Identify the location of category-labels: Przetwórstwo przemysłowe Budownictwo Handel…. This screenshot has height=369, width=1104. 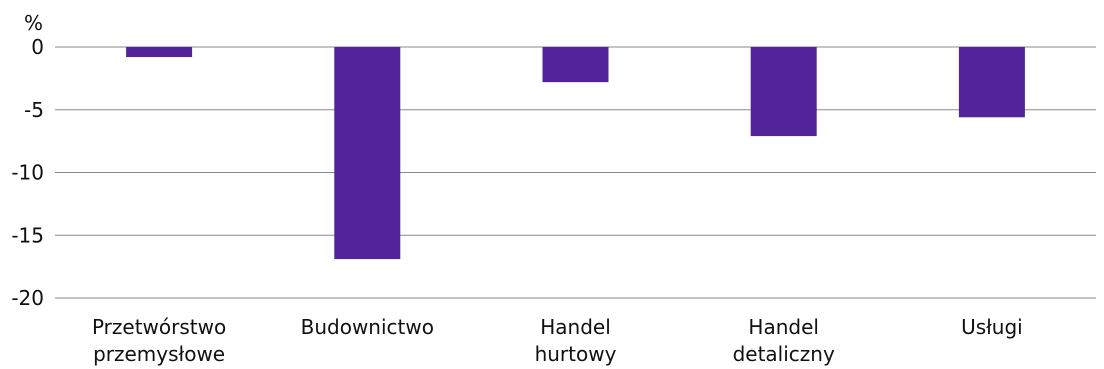
(557, 340).